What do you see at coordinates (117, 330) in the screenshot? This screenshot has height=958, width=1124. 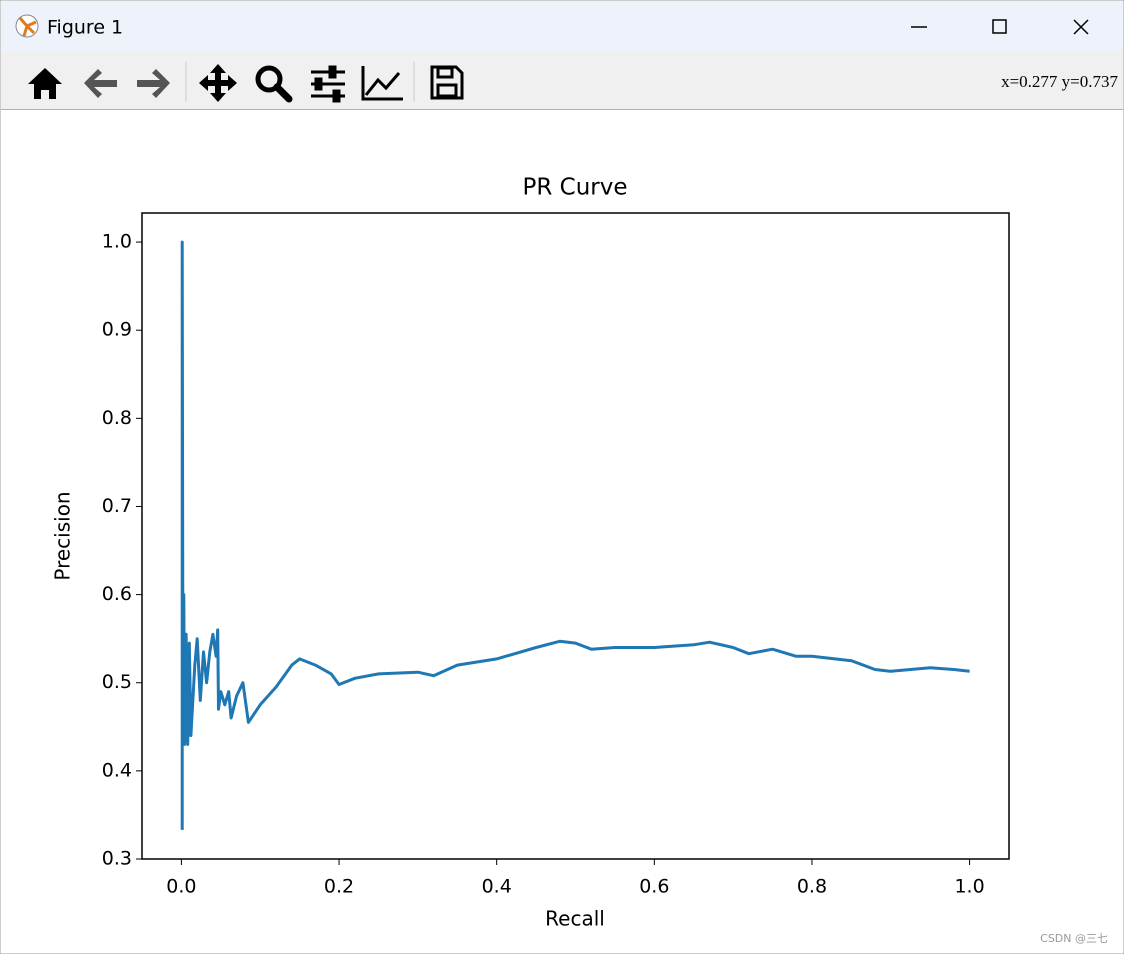 I see `y-tick-label: 0.9` at bounding box center [117, 330].